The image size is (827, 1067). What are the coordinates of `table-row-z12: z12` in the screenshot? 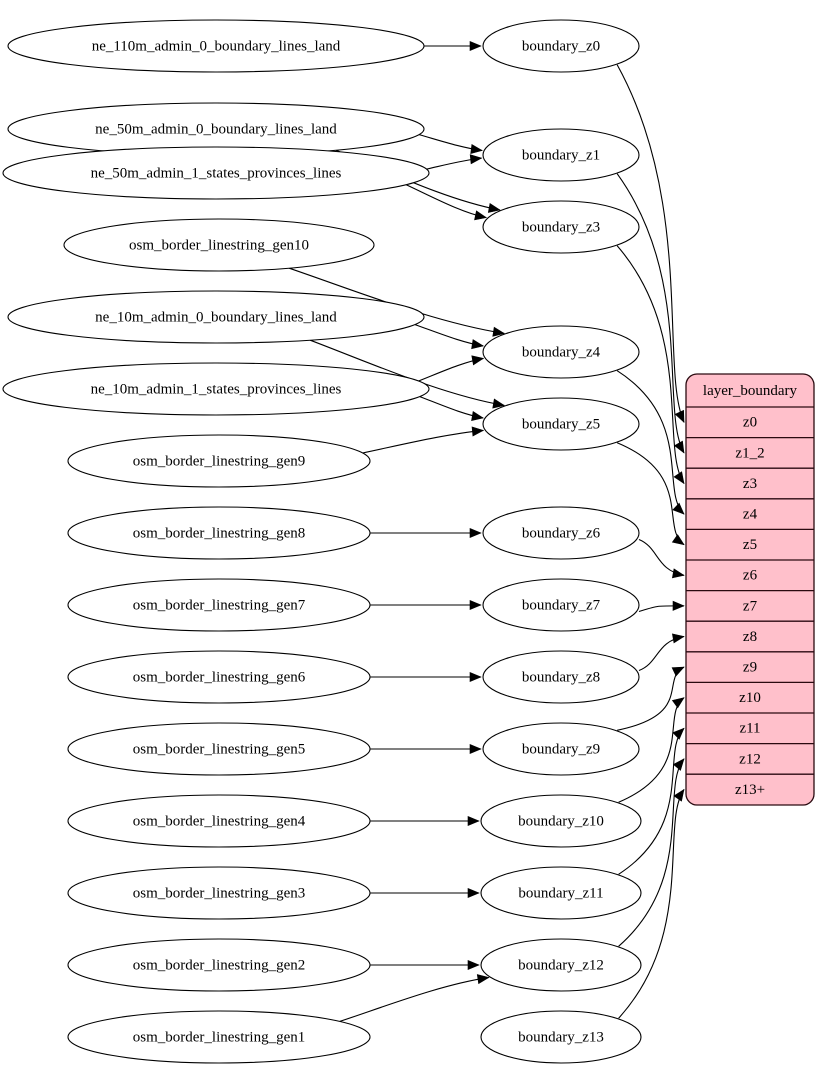 It's located at (750, 759).